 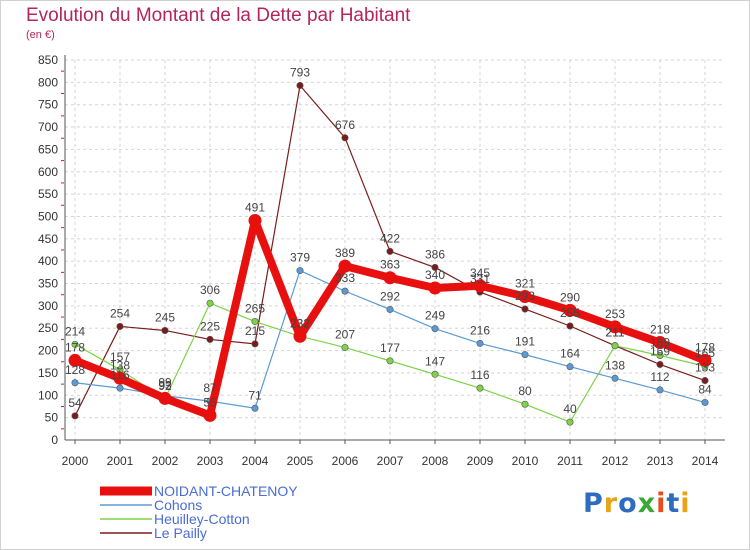 I want to click on data-label: 214, so click(x=75, y=331).